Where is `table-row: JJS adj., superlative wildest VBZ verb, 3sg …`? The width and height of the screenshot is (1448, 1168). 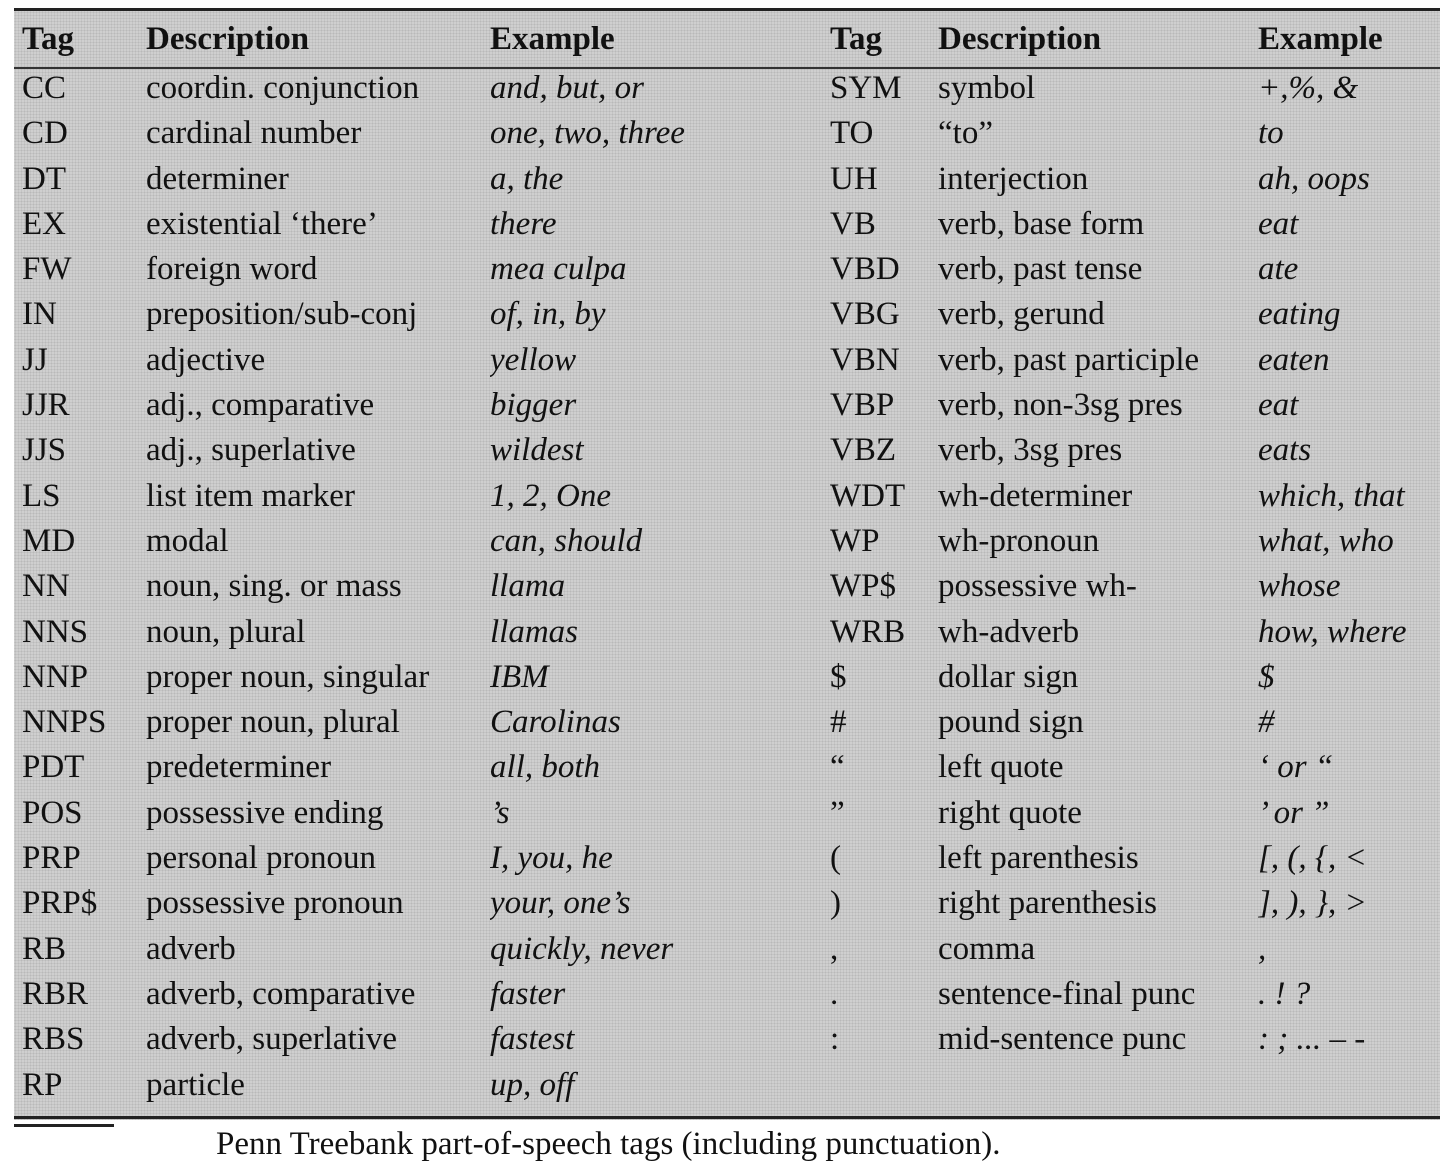 table-row: JJS adj., superlative wildest VBZ verb, 3sg … is located at coordinates (730, 450).